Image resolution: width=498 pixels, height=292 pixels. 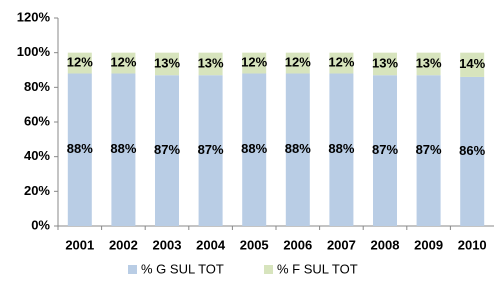 What do you see at coordinates (211, 244) in the screenshot?
I see `x-tick-label: 2004` at bounding box center [211, 244].